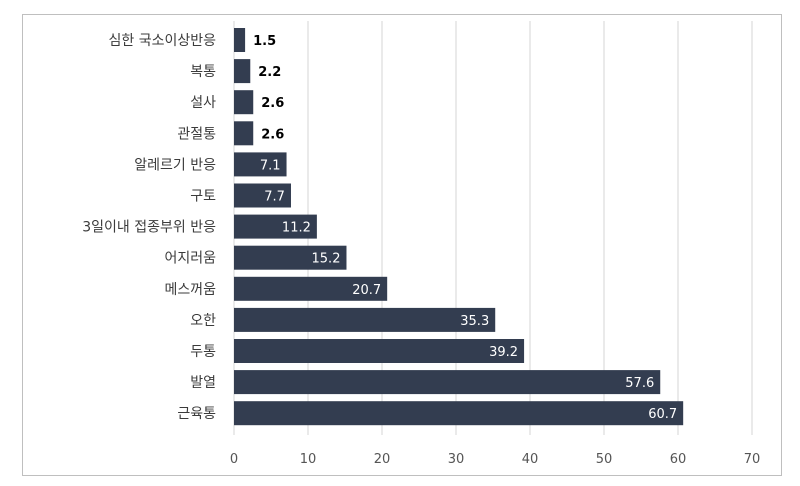 This screenshot has height=486, width=800. I want to click on category-label: 복통, so click(203, 72).